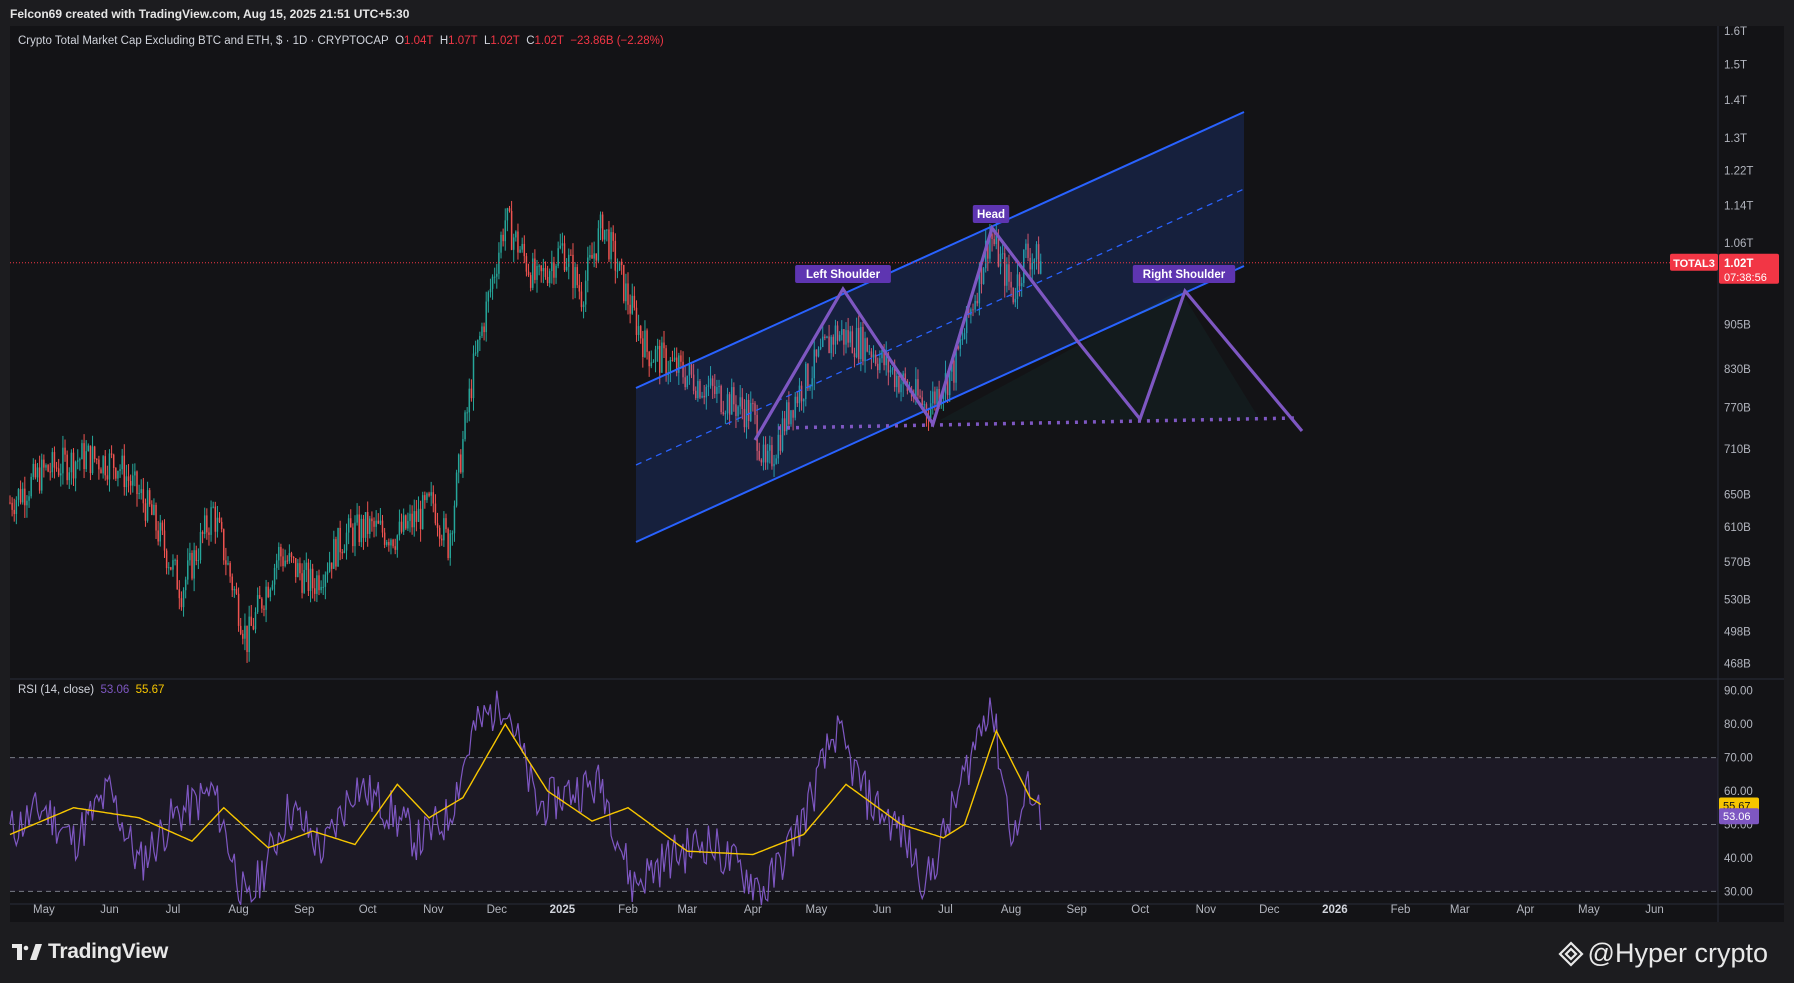 The height and width of the screenshot is (983, 1794). Describe the element at coordinates (687, 910) in the screenshot. I see `x-tick-label: Mar` at that location.